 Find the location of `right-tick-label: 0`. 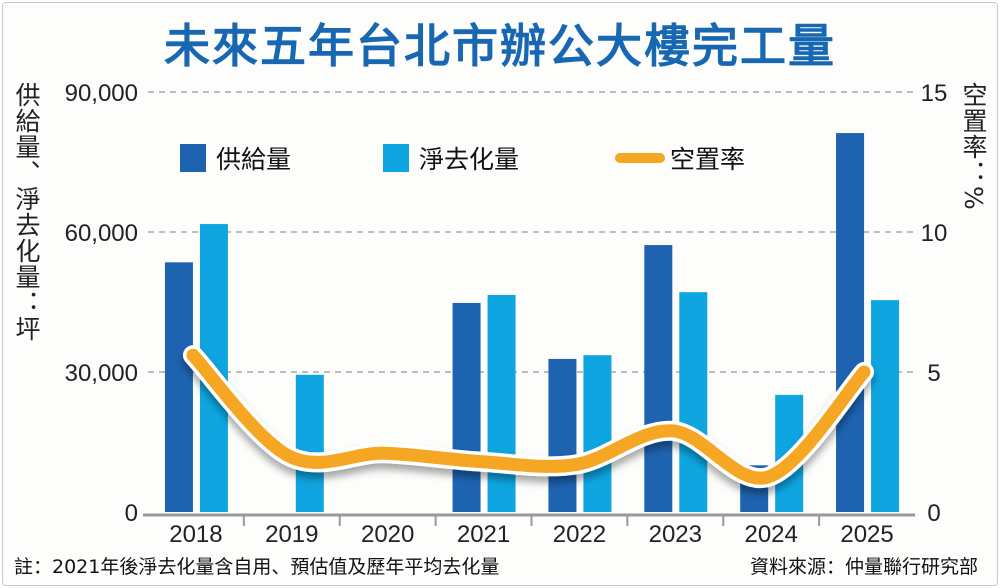

right-tick-label: 0 is located at coordinates (933, 513).